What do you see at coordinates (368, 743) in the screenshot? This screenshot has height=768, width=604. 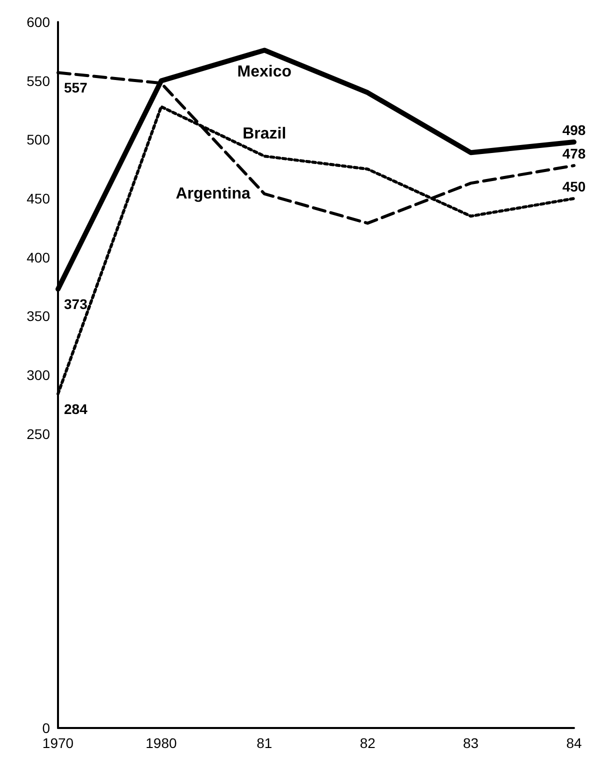 I see `x-tick-label: 82` at bounding box center [368, 743].